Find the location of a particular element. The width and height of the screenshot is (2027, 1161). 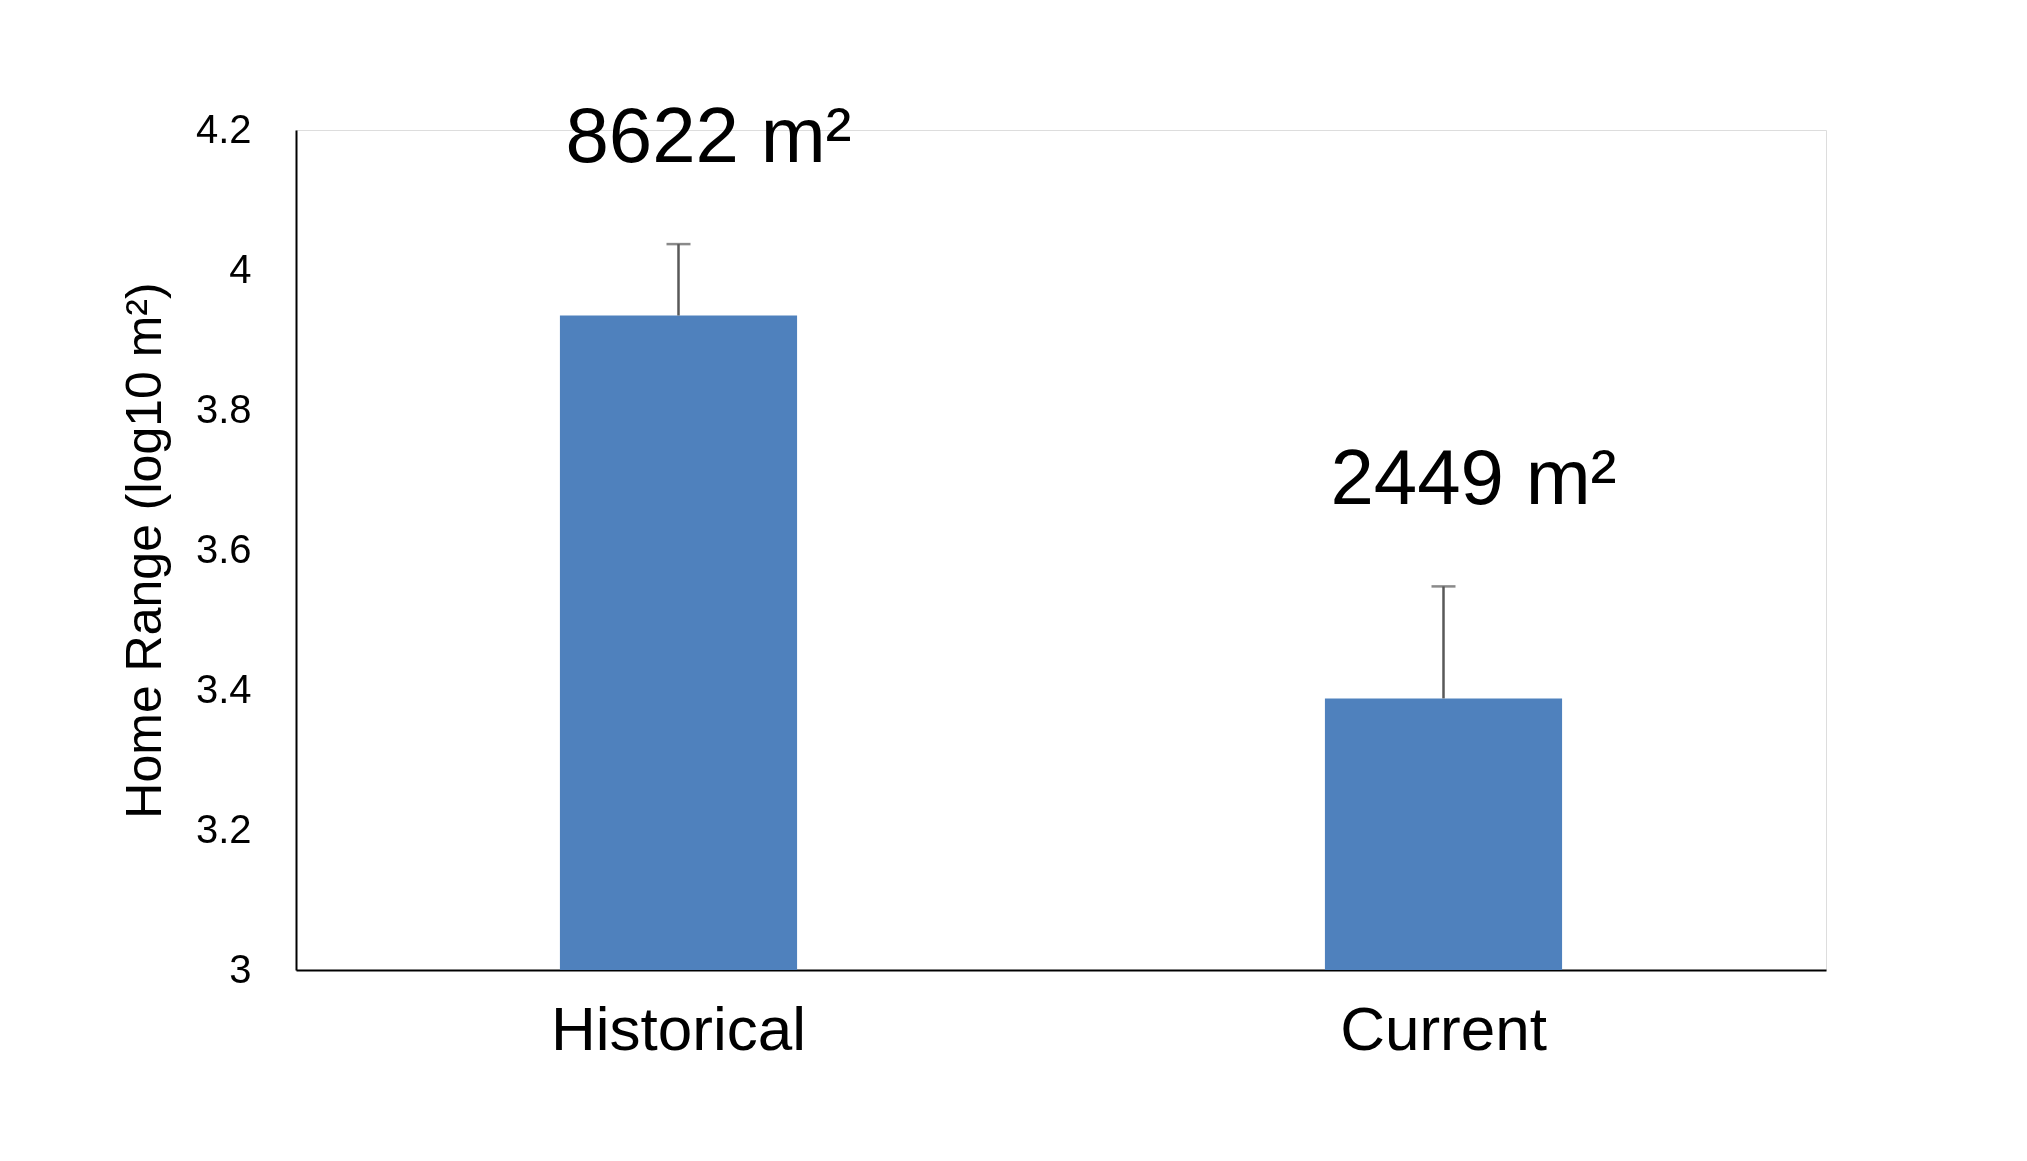

y-tick-label: 3.6 is located at coordinates (223, 548).